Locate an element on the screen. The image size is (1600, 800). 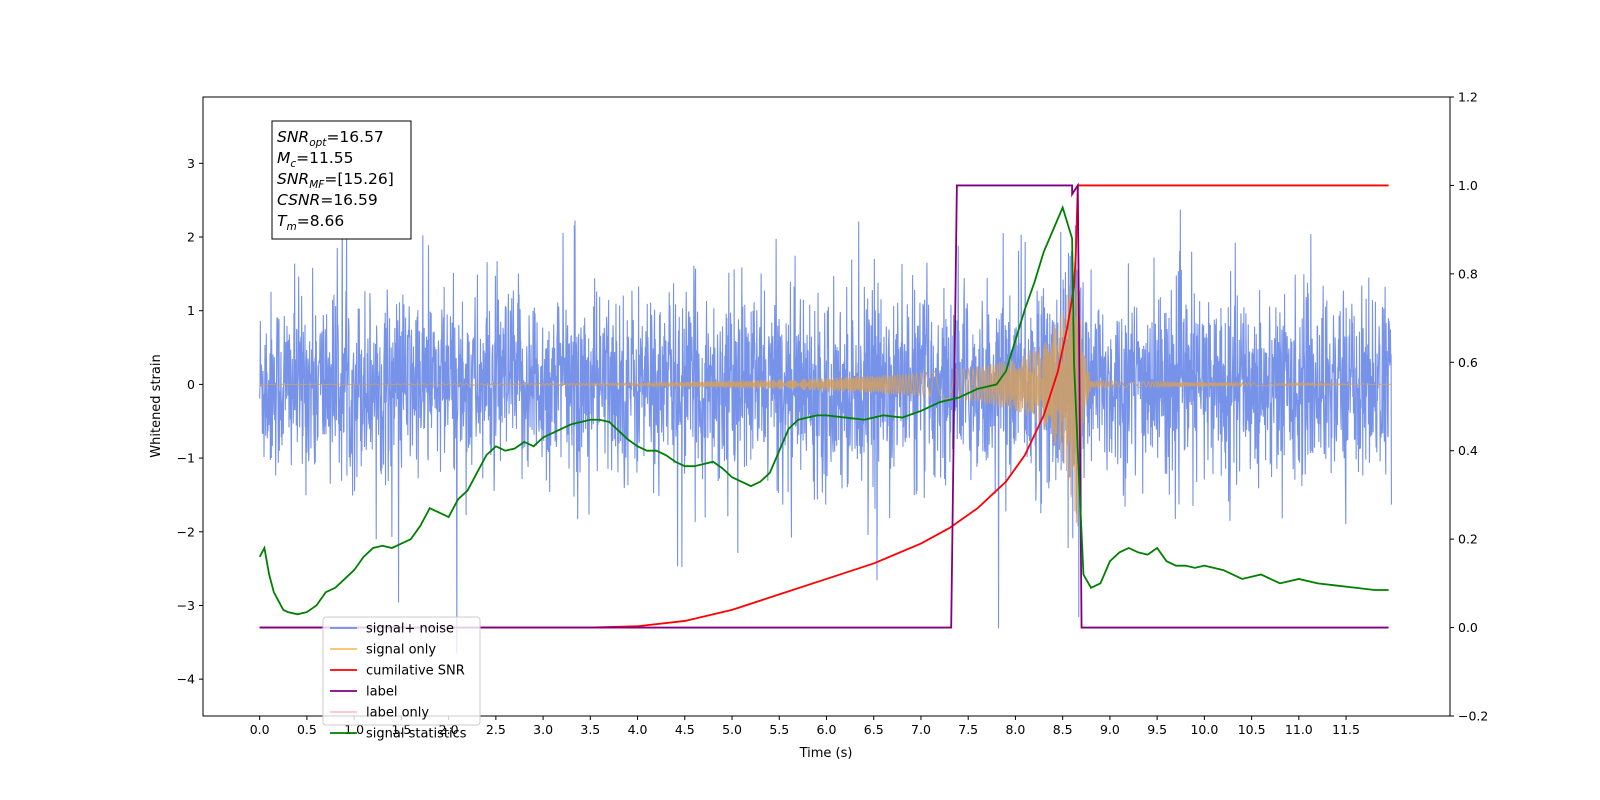
annotation-line: SNRopt=16.57 is located at coordinates (330, 138).